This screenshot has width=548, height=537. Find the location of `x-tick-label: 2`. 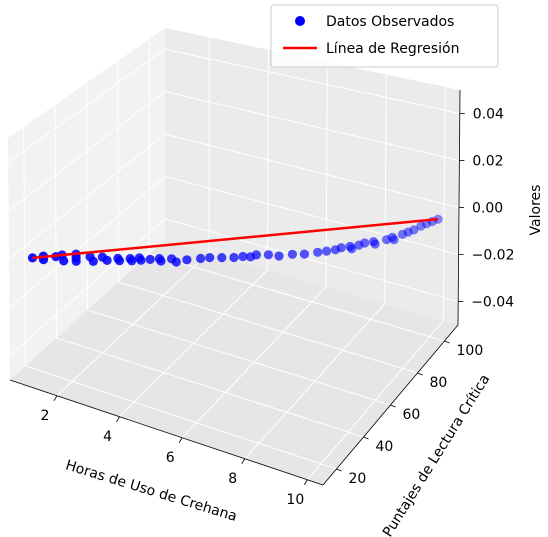

x-tick-label: 2 is located at coordinates (44, 416).